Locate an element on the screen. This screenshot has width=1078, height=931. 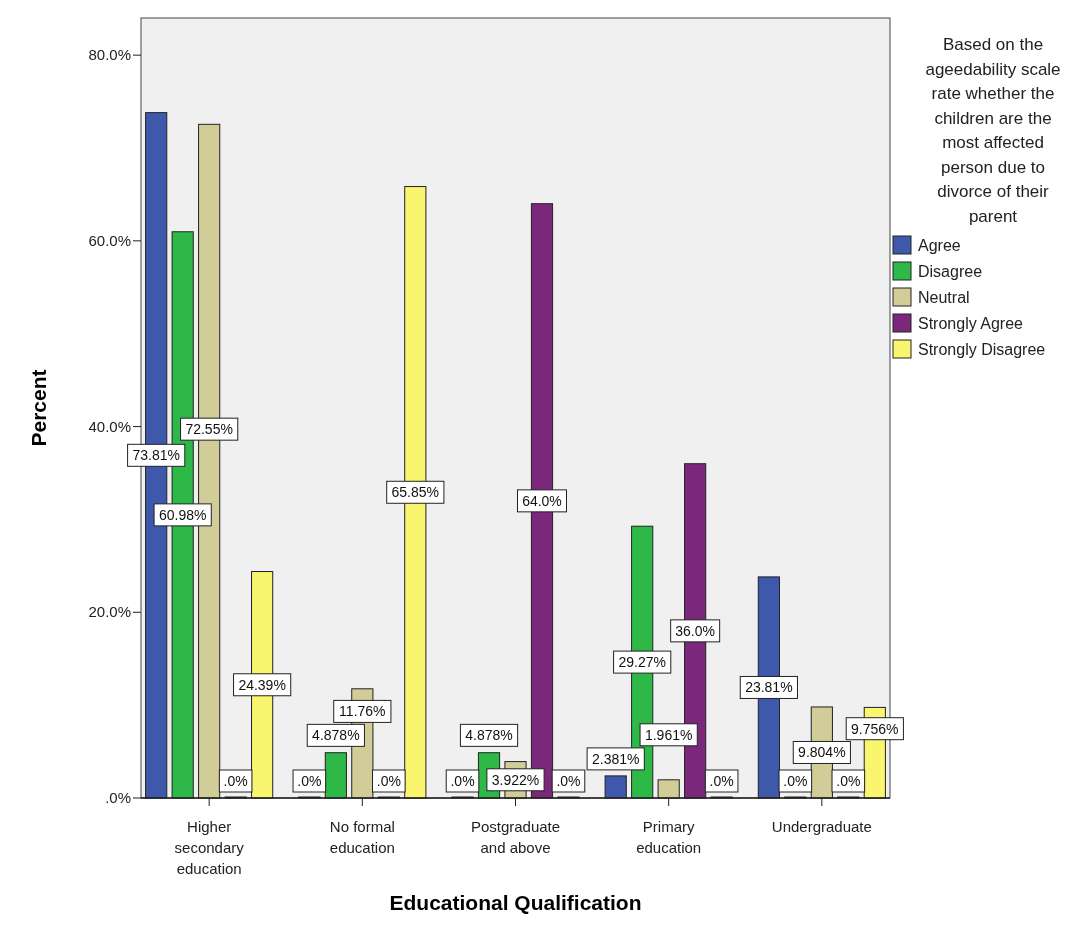
legend-title: Based on the ageedability scale rate whether the children are the most affected person due to divorce of their parent is located at coordinates (993, 130).